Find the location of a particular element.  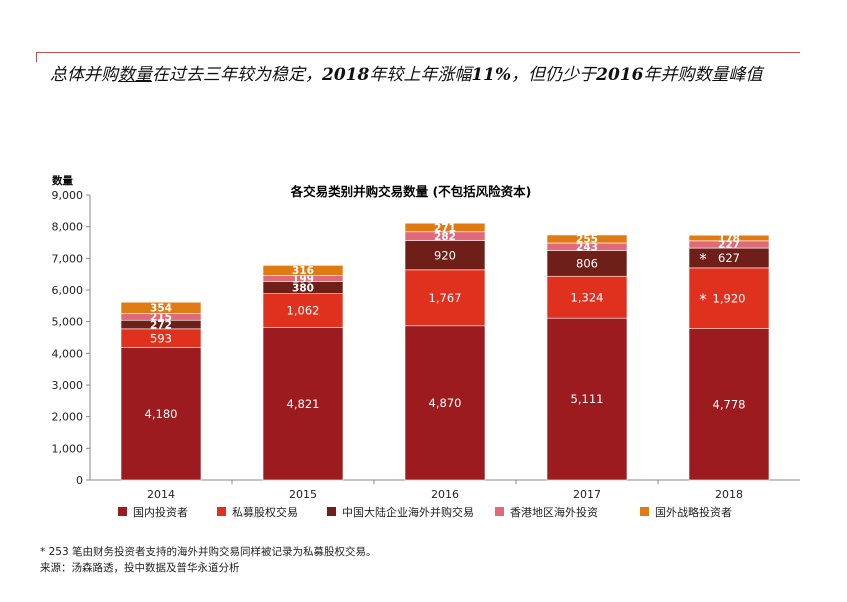

x-tick-label: 2014 is located at coordinates (161, 494).